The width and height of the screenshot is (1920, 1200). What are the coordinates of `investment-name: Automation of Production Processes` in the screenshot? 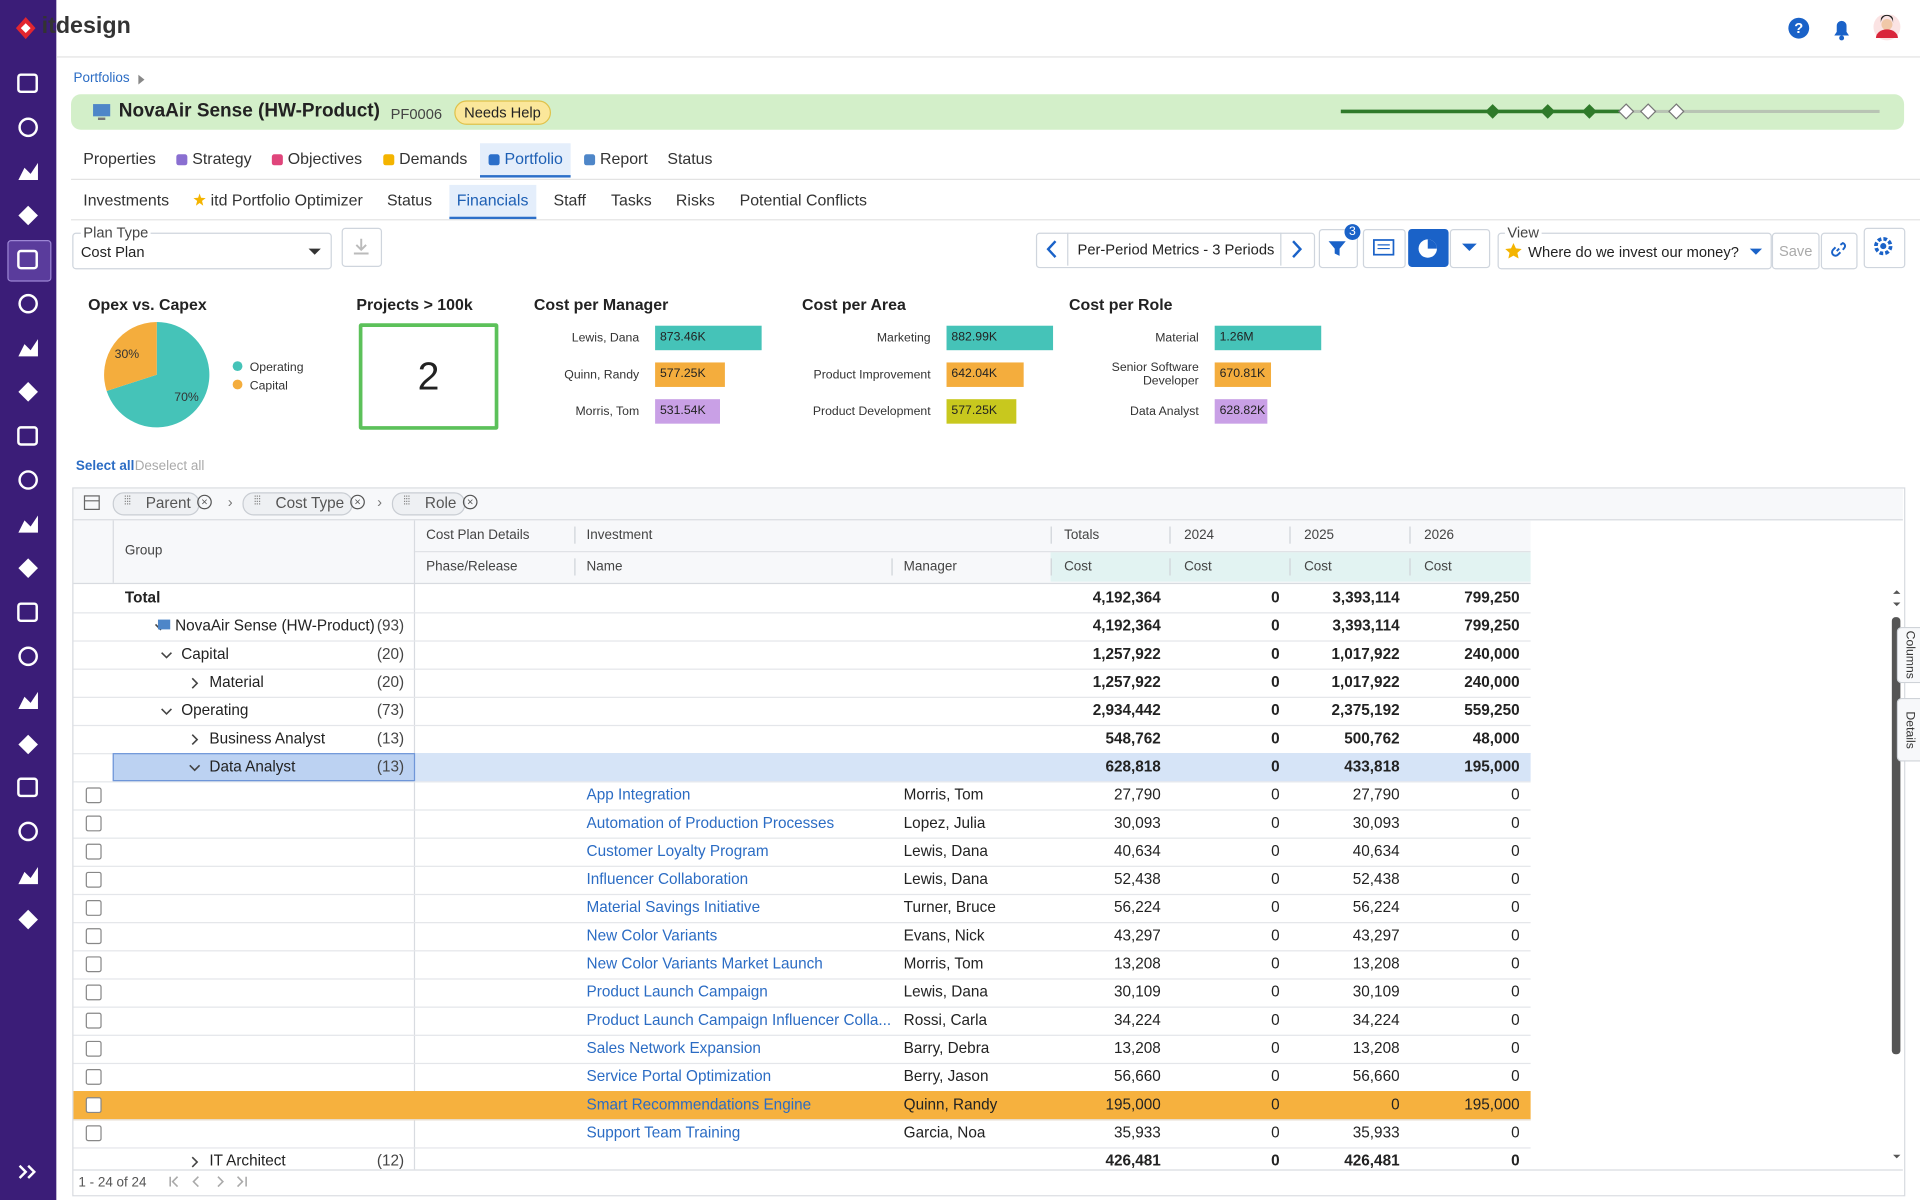 It's located at (710, 823).